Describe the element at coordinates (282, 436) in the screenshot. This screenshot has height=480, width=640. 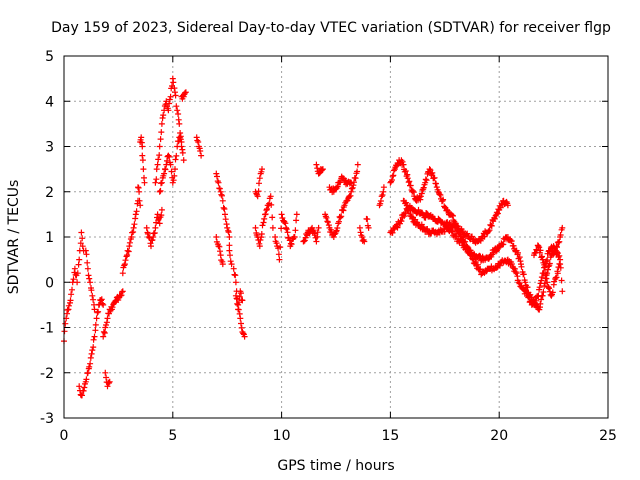
I see `x-tick-label: 10` at that location.